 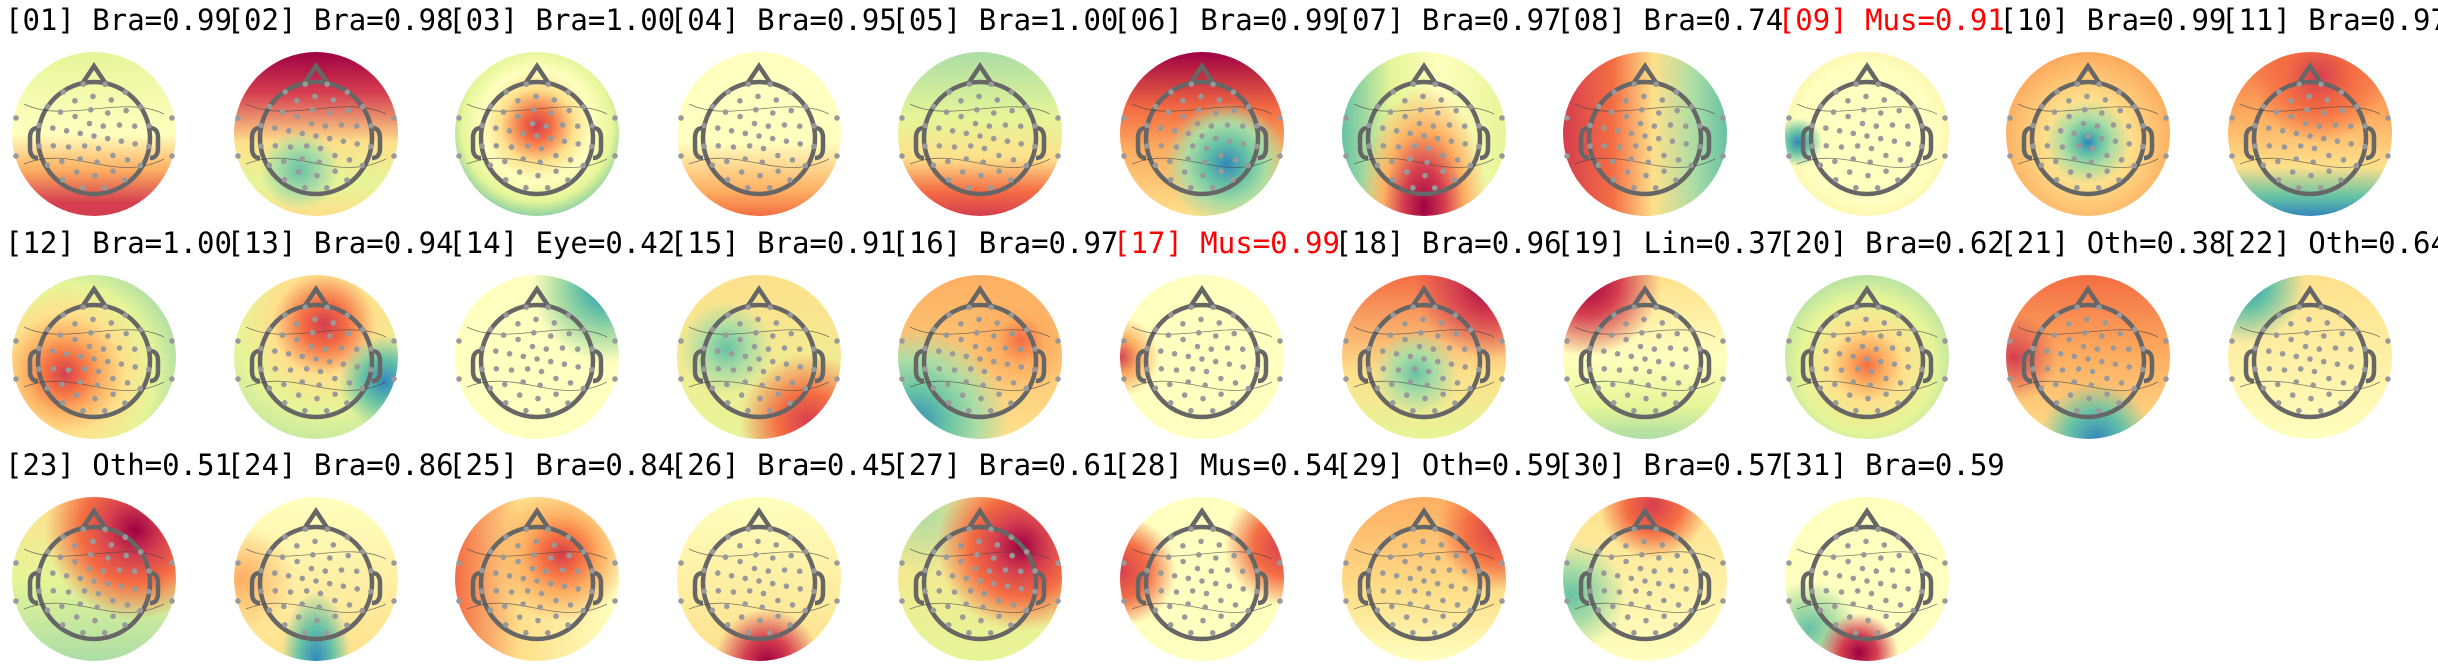 What do you see at coordinates (1446, 334) in the screenshot?
I see `component-topomap: [18] Bra=0.96` at bounding box center [1446, 334].